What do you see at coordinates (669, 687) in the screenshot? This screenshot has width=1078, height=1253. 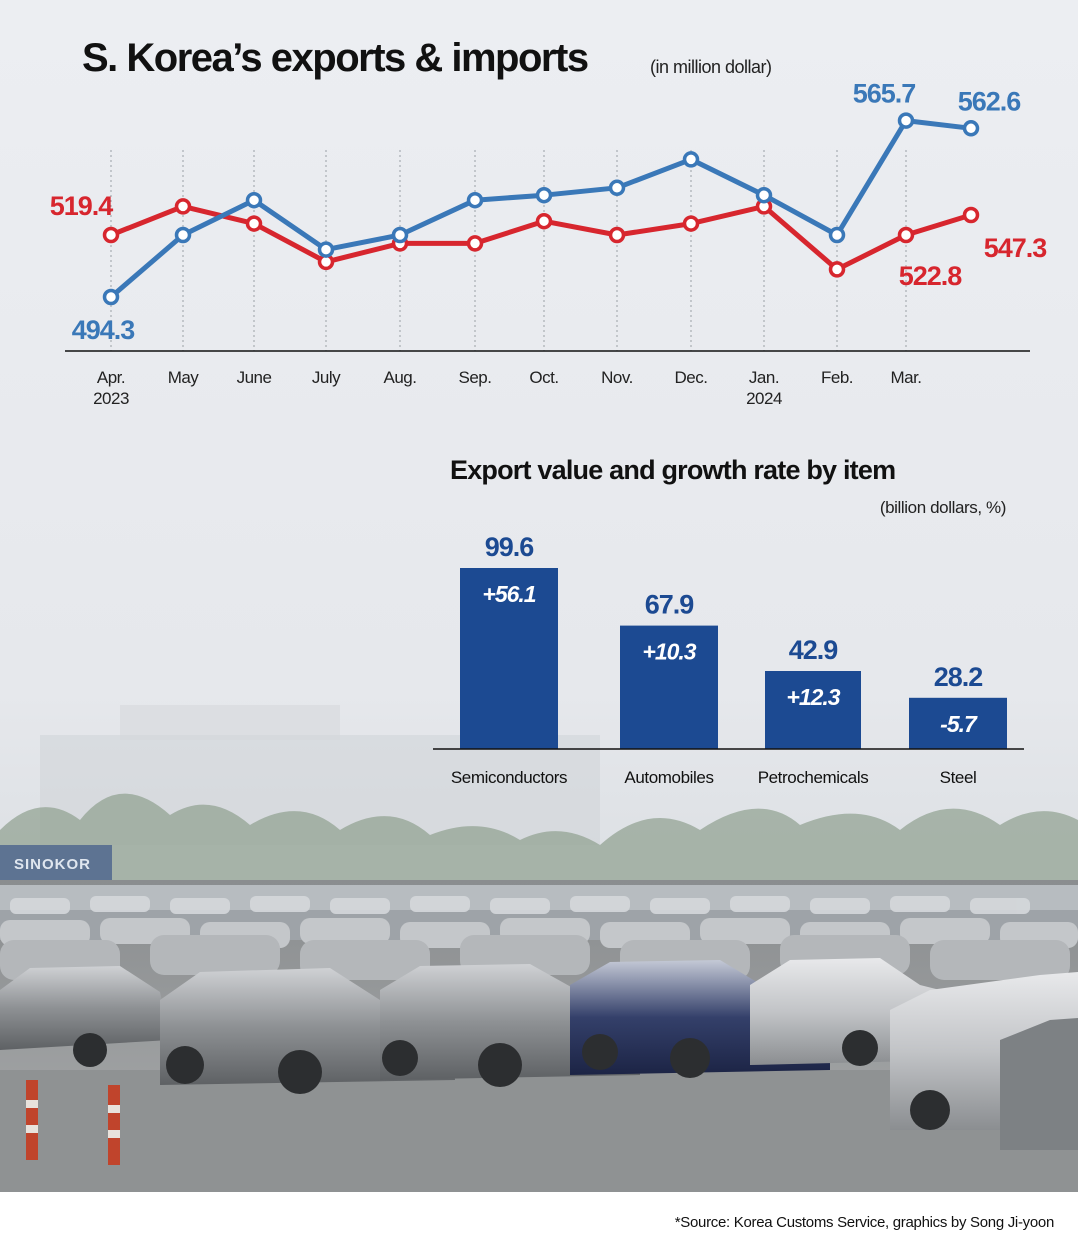 I see `bar-automobiles` at bounding box center [669, 687].